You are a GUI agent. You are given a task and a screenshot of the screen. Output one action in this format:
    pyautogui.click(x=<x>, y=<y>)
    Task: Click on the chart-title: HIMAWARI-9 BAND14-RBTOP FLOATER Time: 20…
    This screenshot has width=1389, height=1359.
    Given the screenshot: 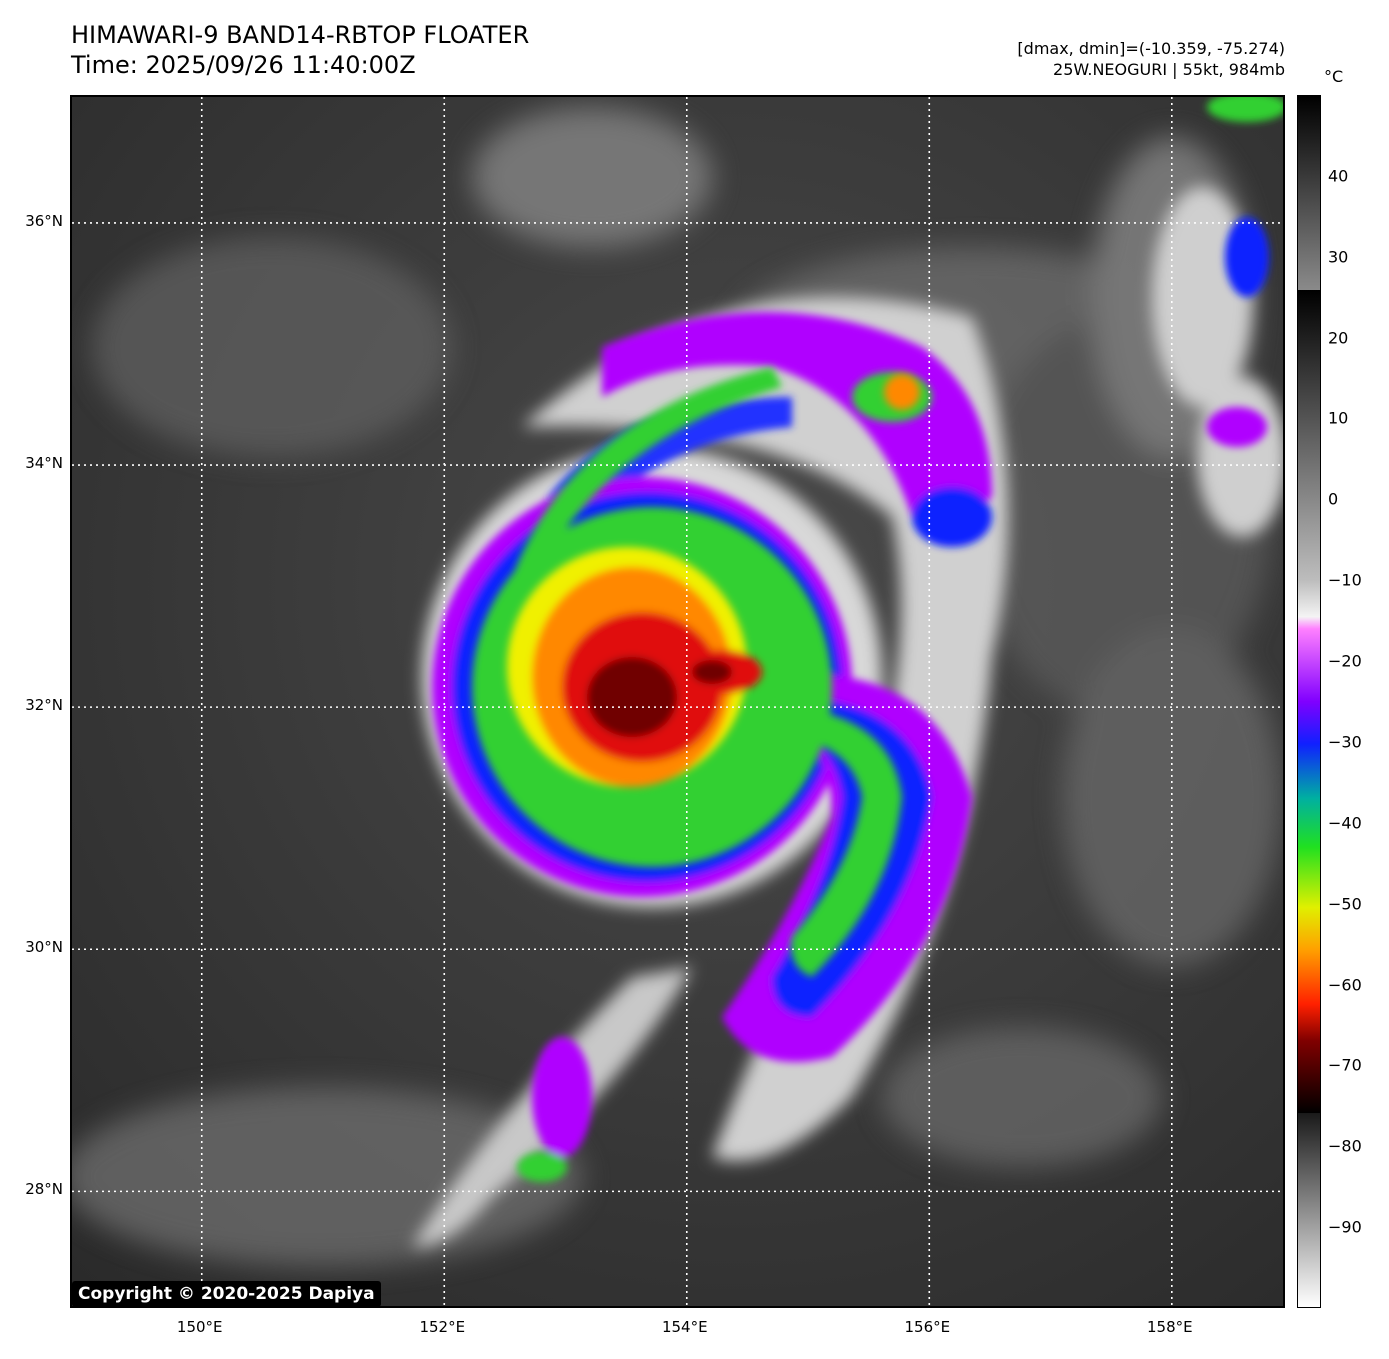 What is the action you would take?
    pyautogui.click(x=300, y=50)
    